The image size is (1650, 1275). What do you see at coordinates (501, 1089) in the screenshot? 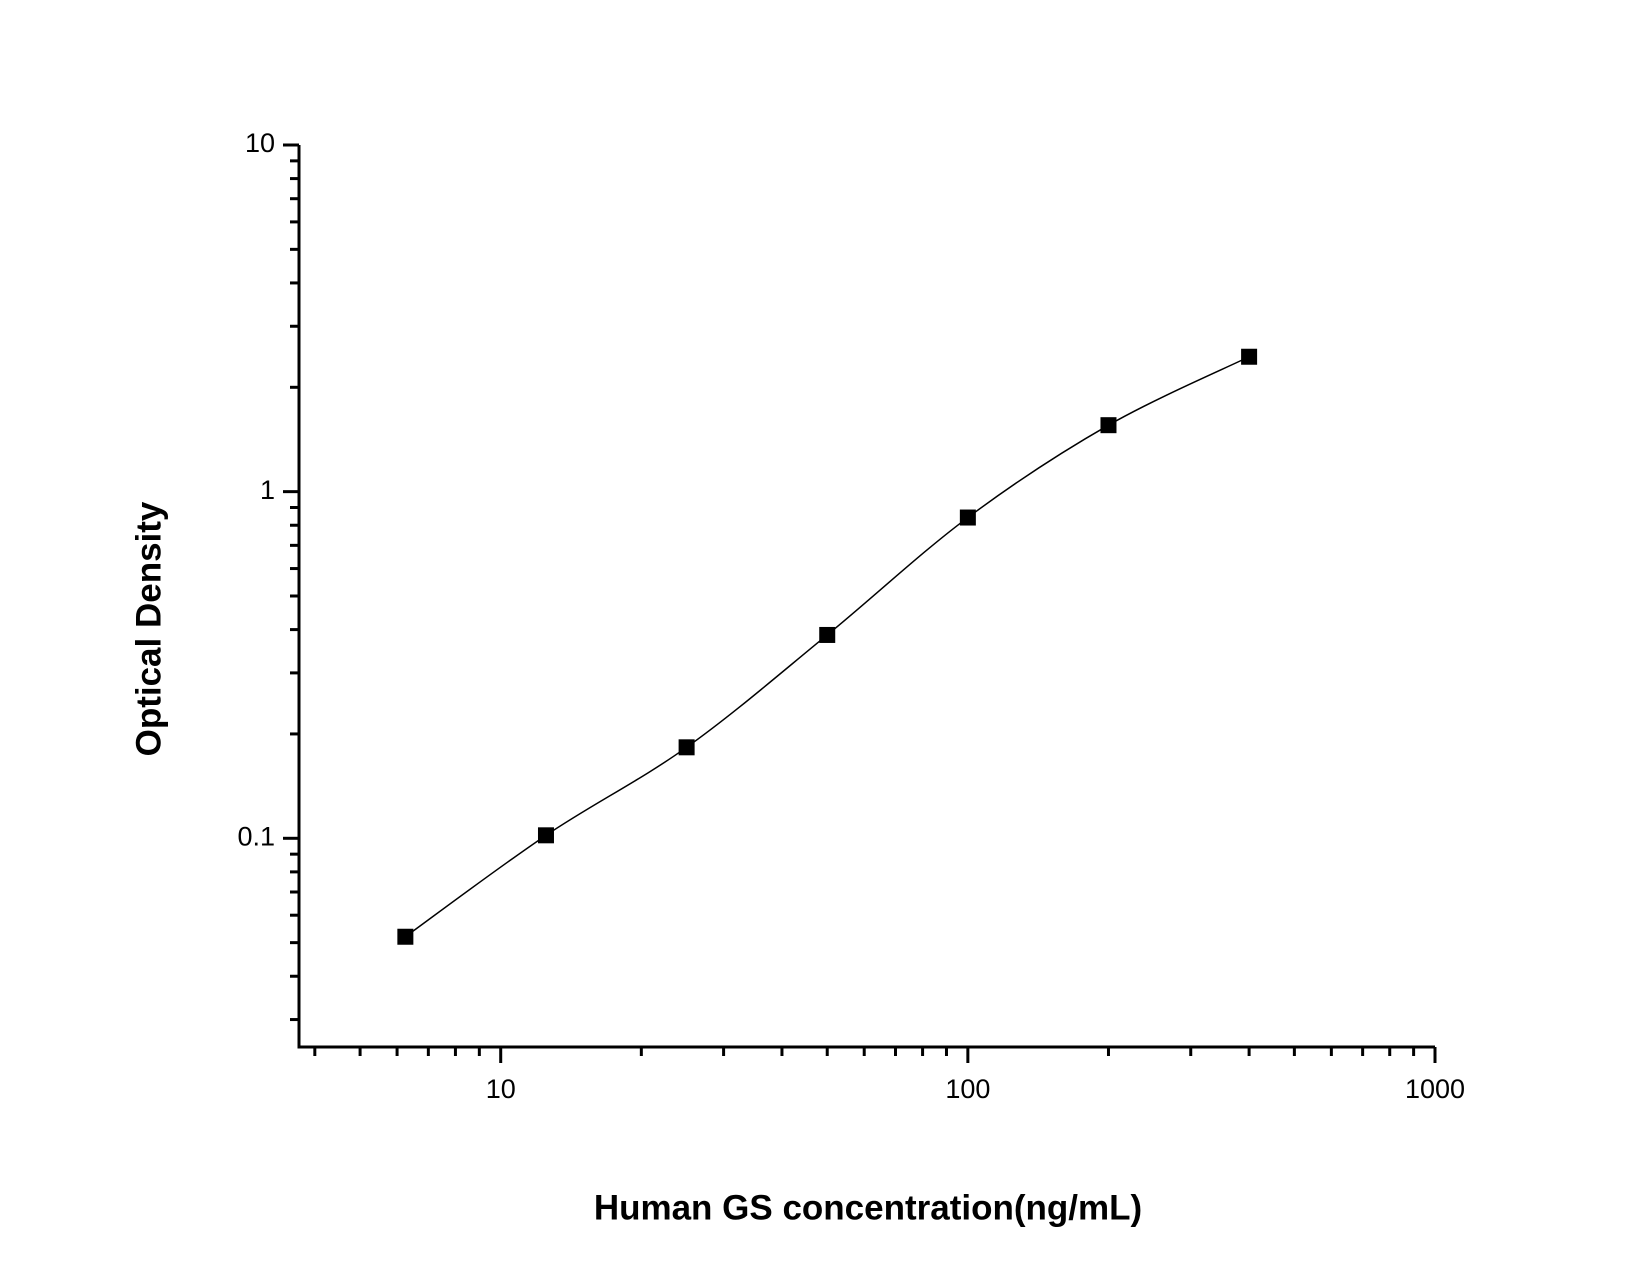
I see `x-tick-label: 10` at bounding box center [501, 1089].